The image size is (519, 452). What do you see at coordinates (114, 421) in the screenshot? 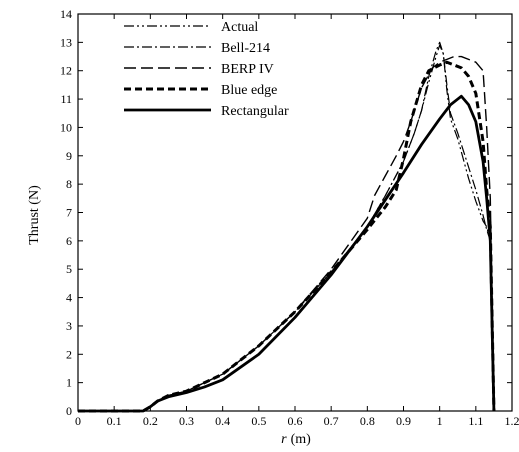
I see `x-tick-label: 0.1` at bounding box center [114, 421].